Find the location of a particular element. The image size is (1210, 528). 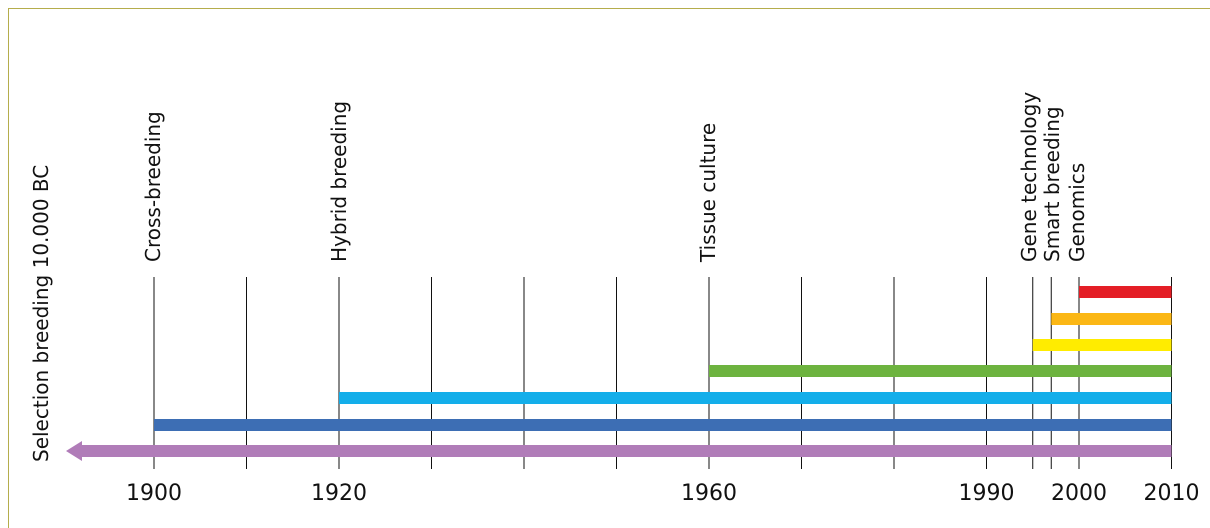

label-selection-breeding-10-000-bc: Selection breeding 10.000 BC is located at coordinates (41, 313).